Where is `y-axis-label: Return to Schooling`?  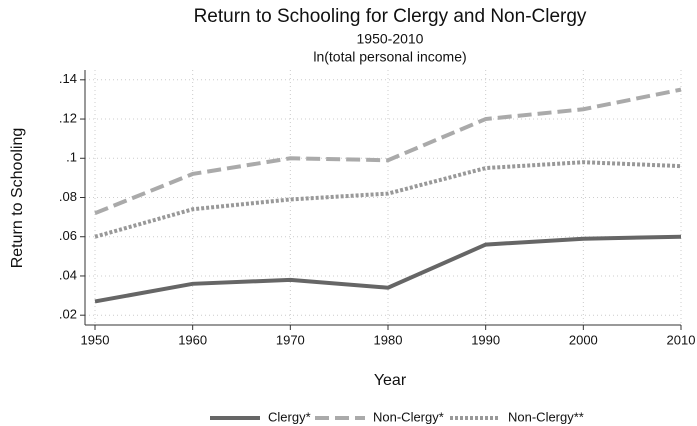 y-axis-label: Return to Schooling is located at coordinates (17, 198).